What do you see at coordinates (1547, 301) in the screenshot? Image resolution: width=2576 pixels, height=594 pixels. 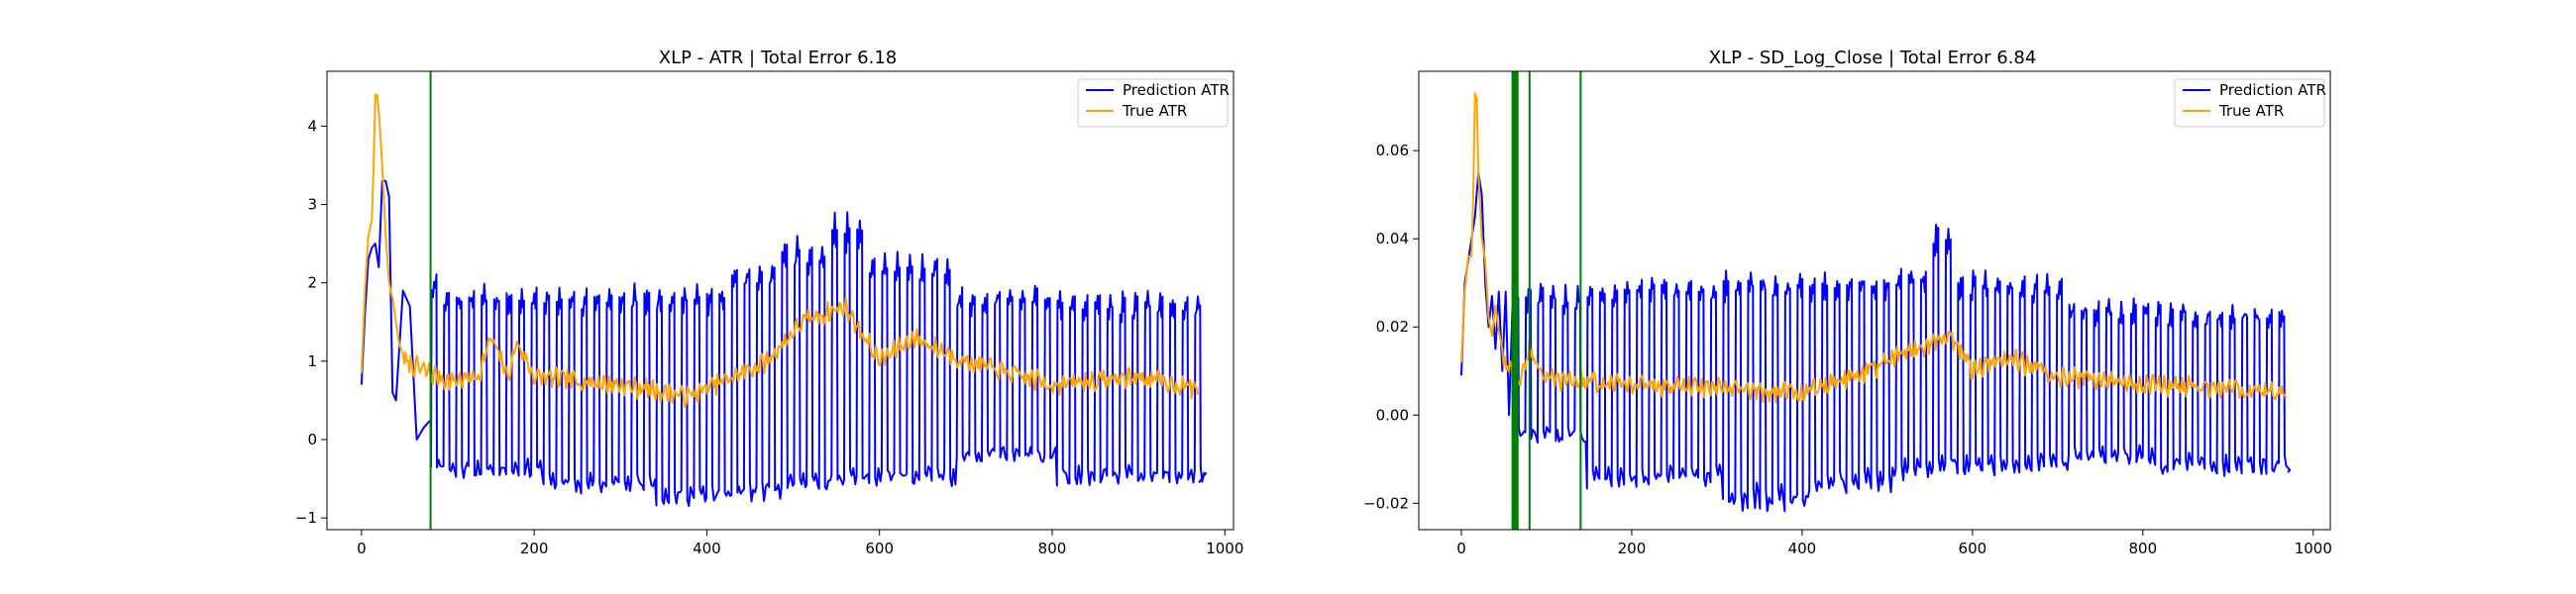 I see `vline-layer` at bounding box center [1547, 301].